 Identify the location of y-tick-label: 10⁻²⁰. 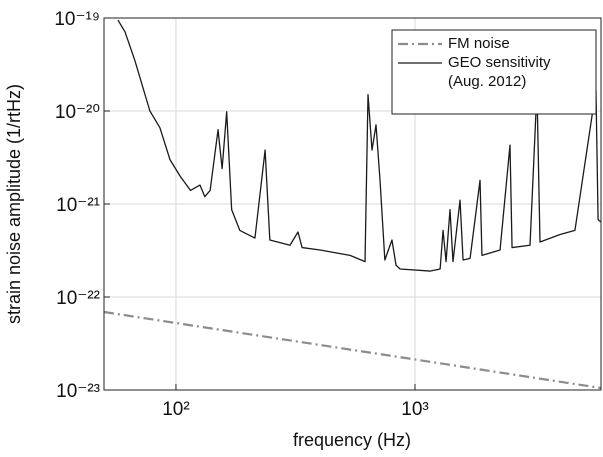
(77, 112).